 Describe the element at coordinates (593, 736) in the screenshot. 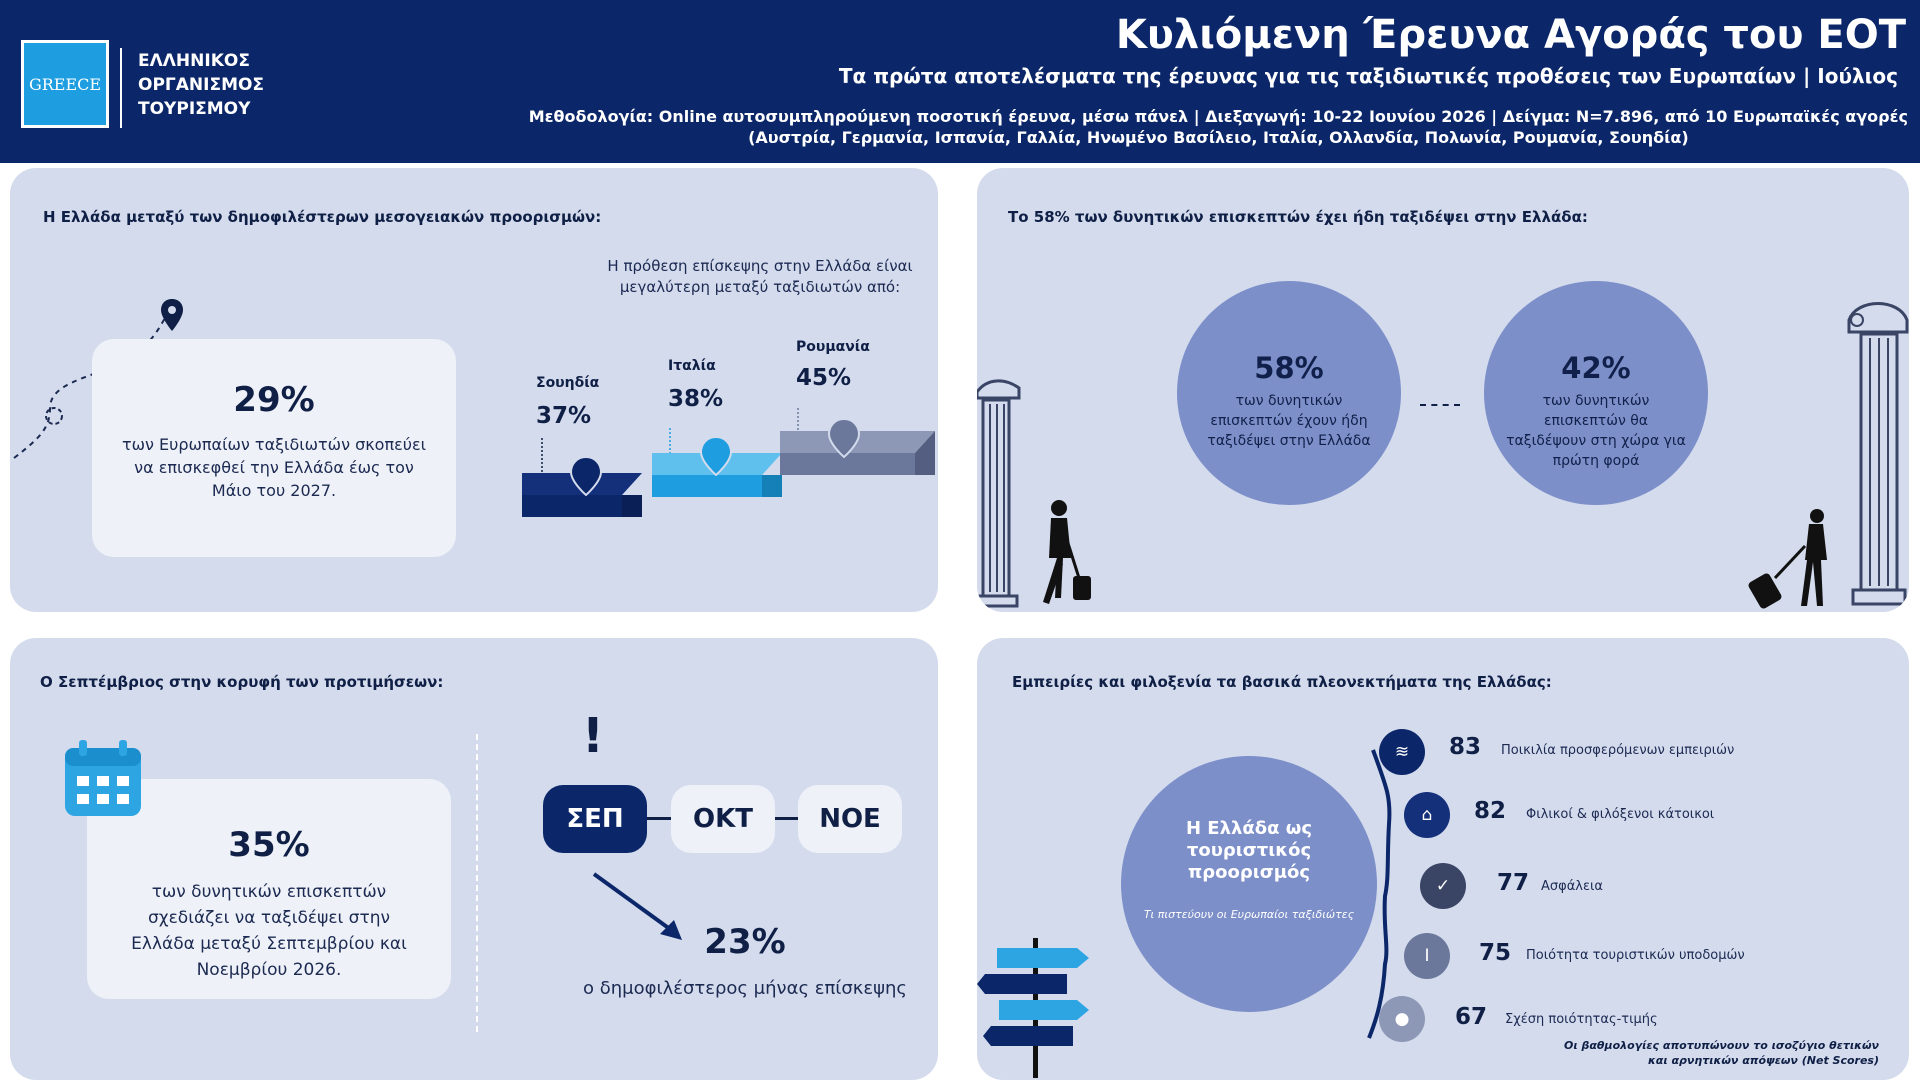

I see `exclamation-icon: !` at that location.